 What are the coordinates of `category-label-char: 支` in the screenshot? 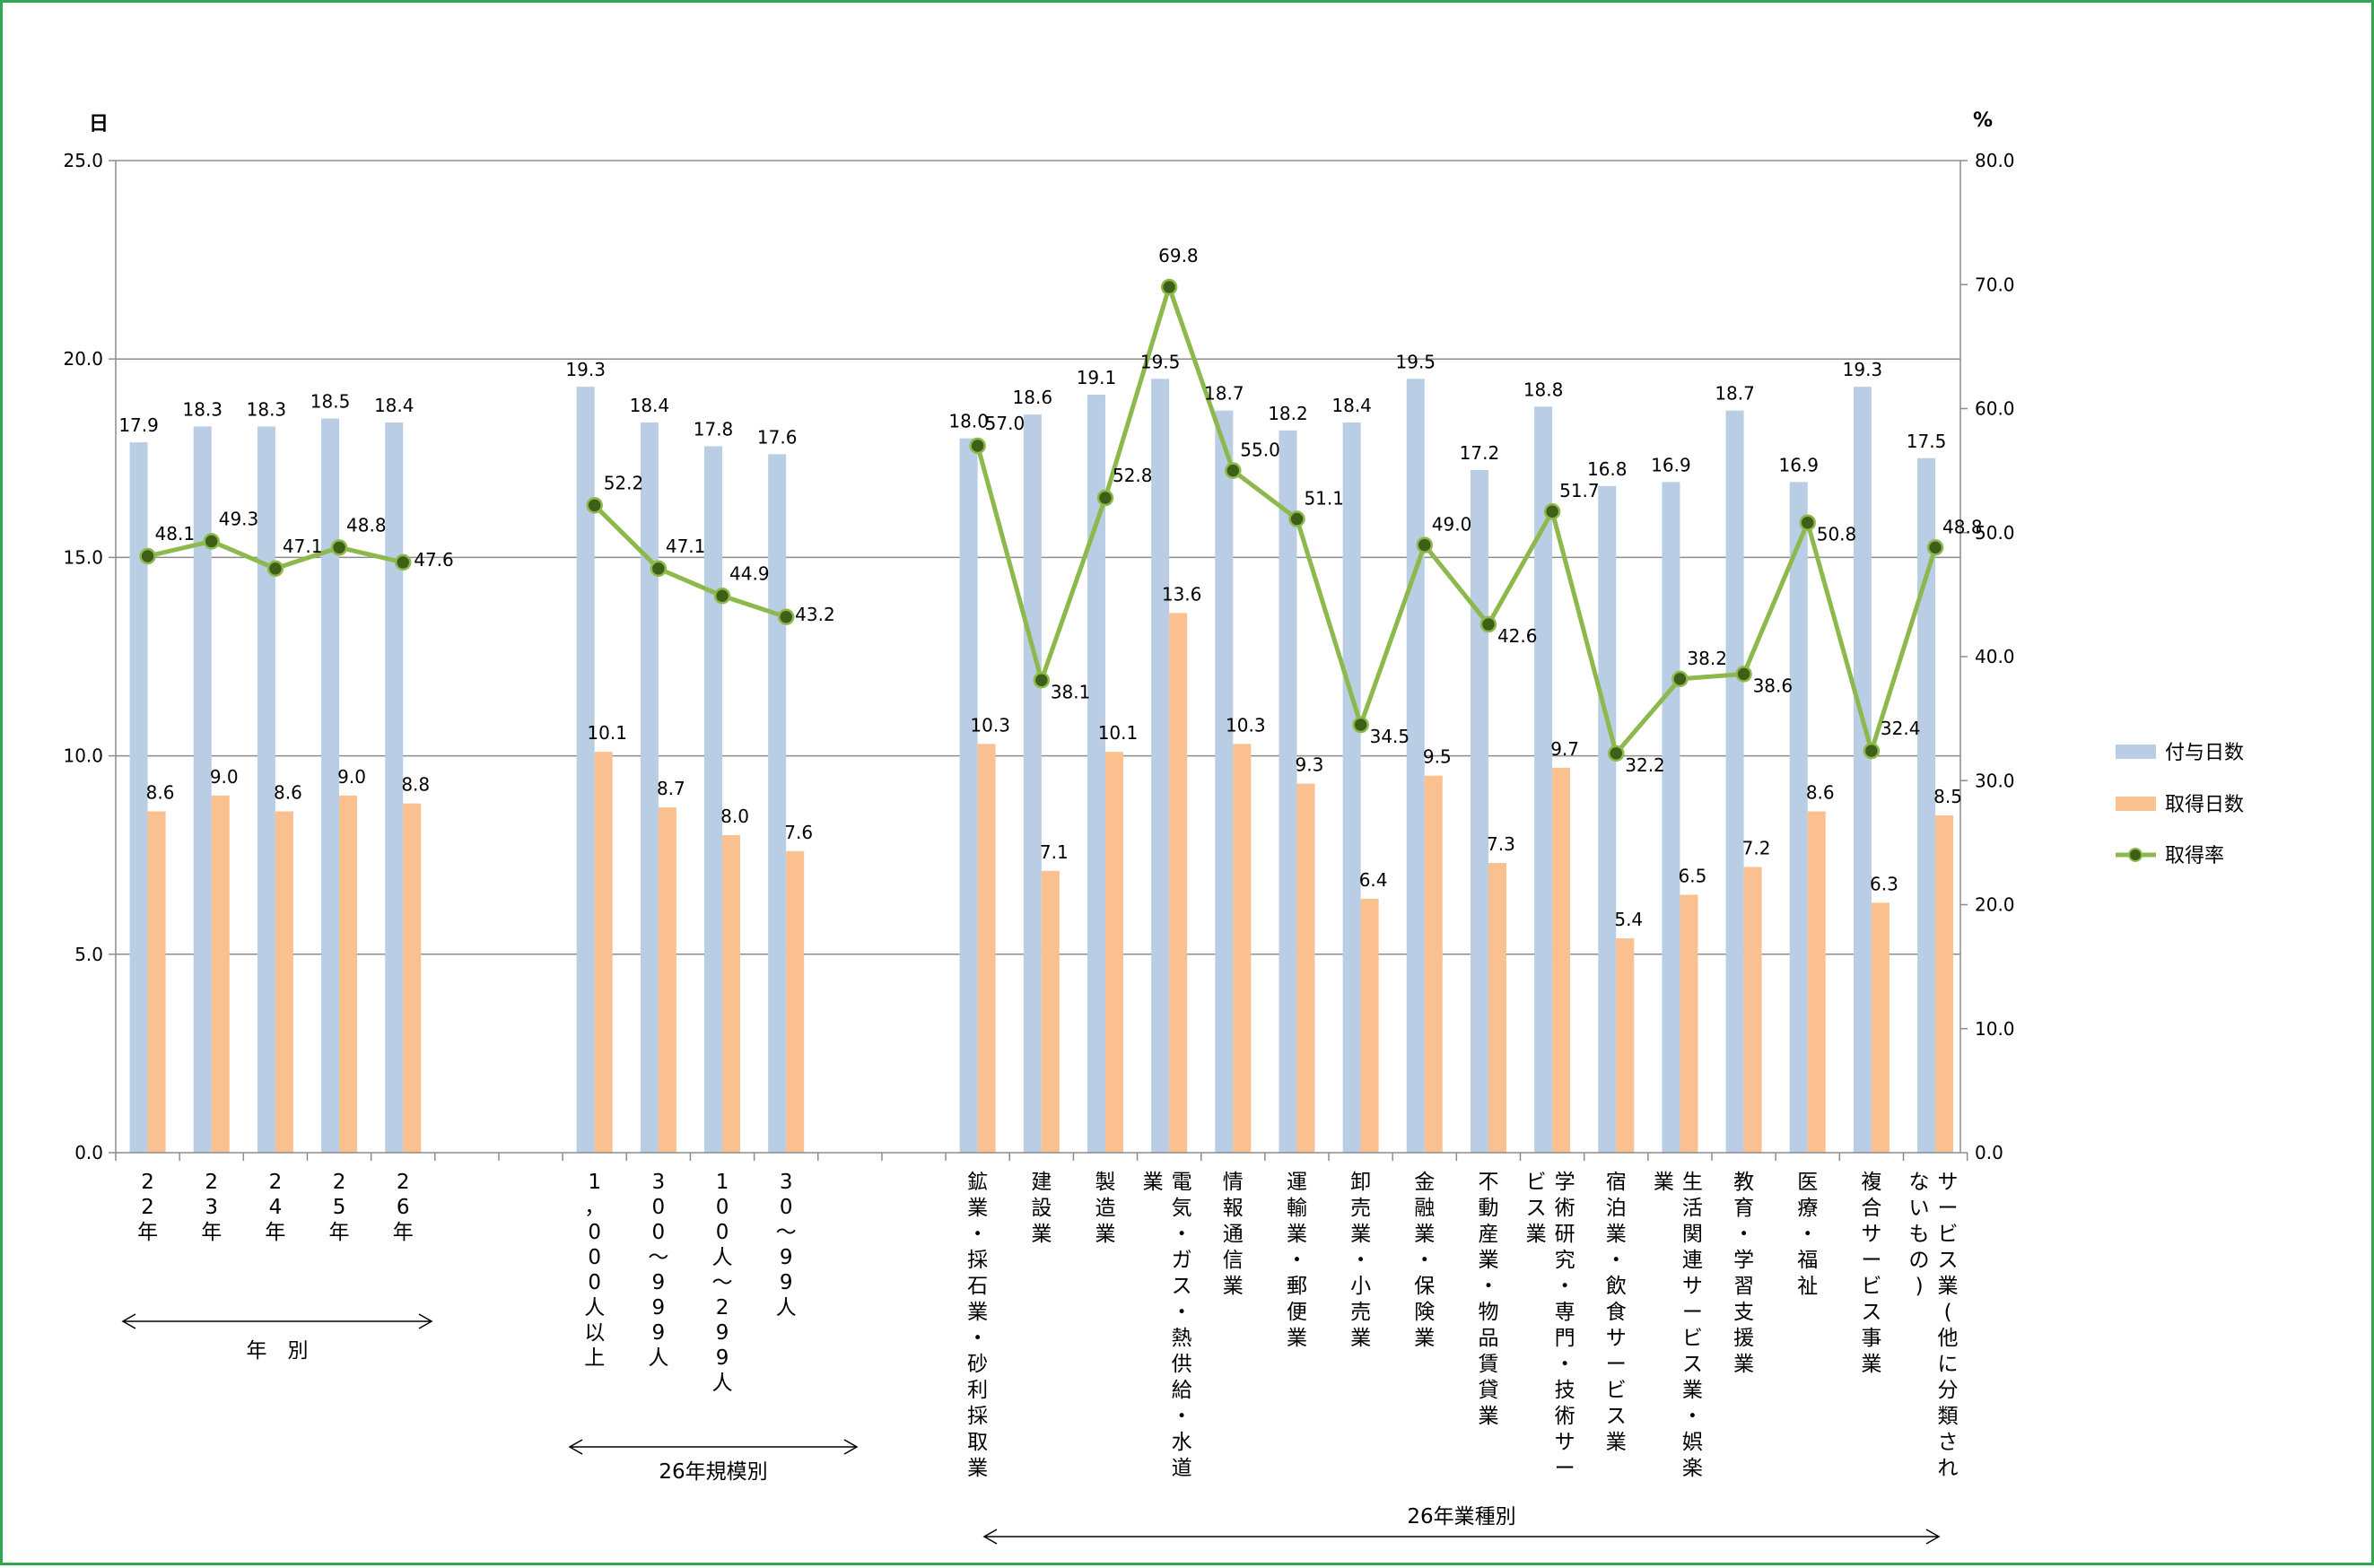 It's located at (1743, 1312).